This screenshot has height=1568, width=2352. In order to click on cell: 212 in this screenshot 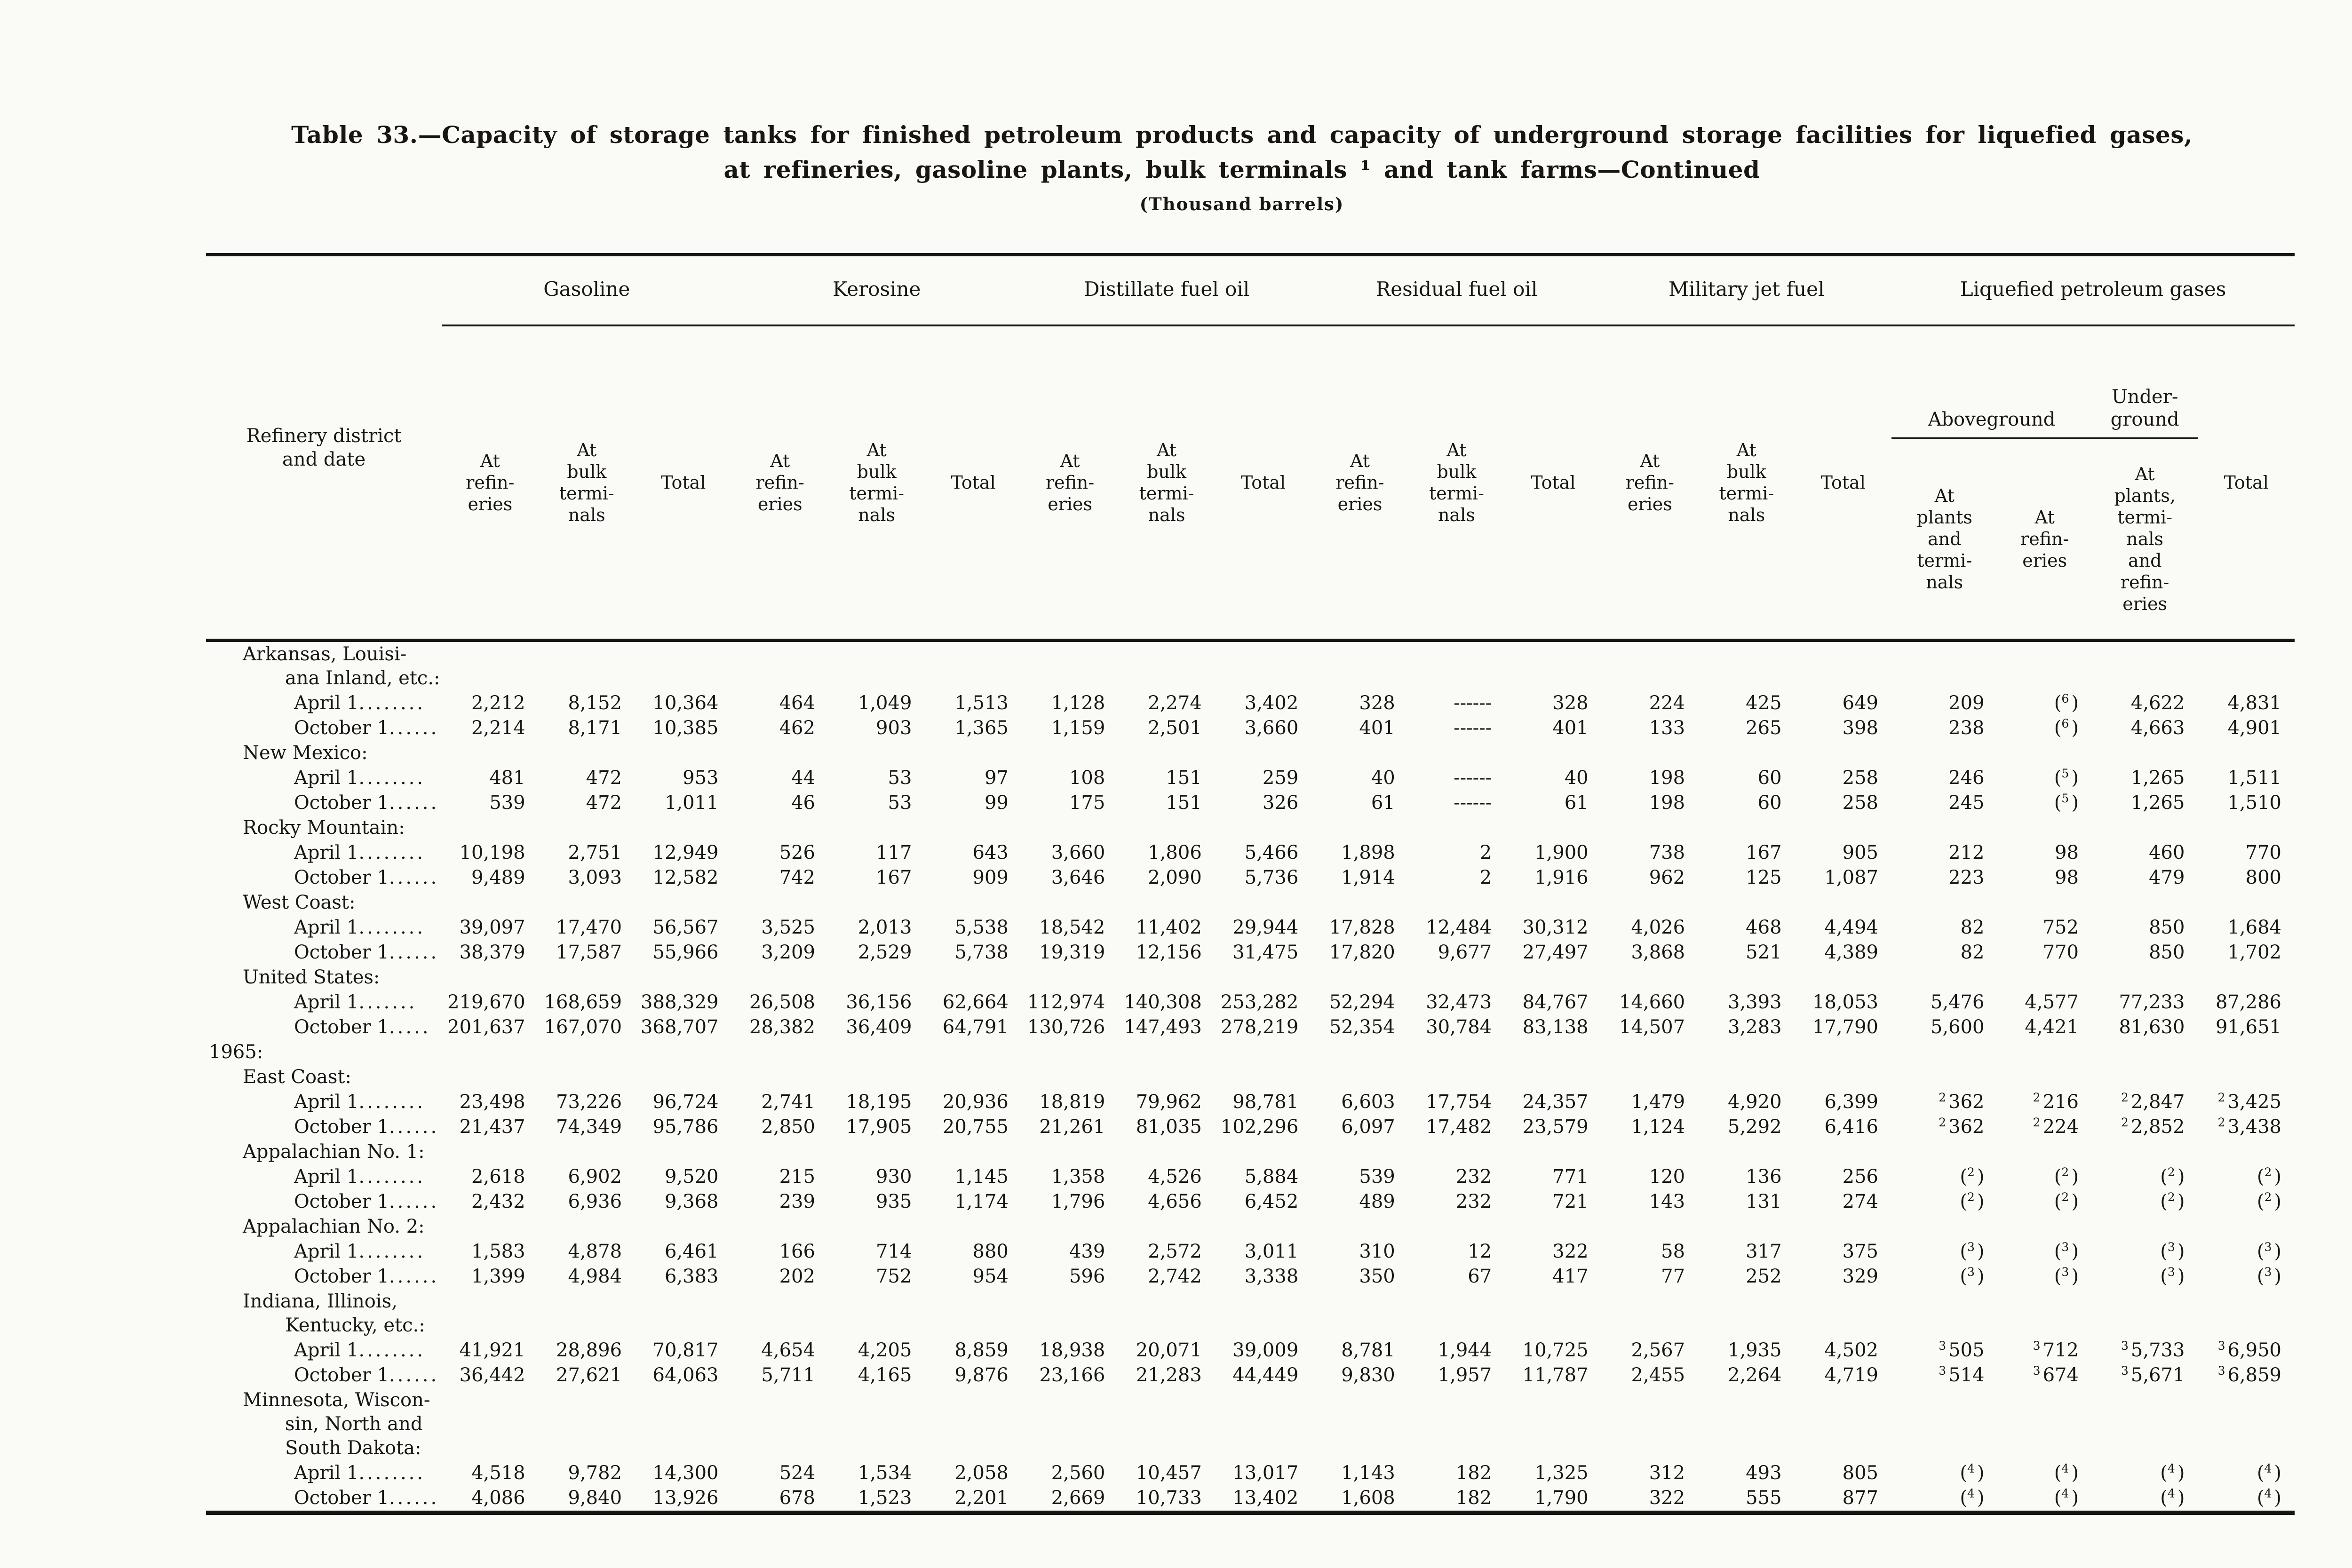, I will do `click(1966, 852)`.